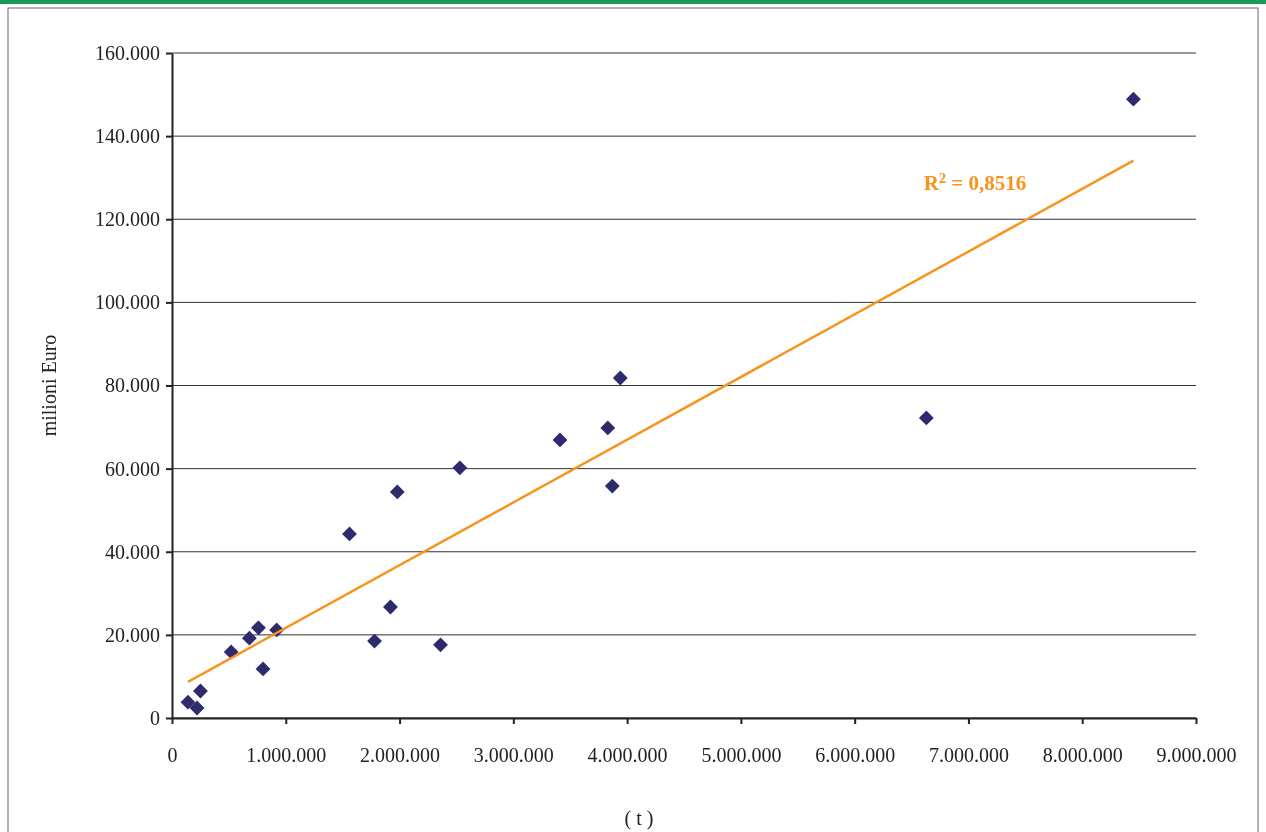  What do you see at coordinates (855, 755) in the screenshot?
I see `x-tick-label: 6.000.000` at bounding box center [855, 755].